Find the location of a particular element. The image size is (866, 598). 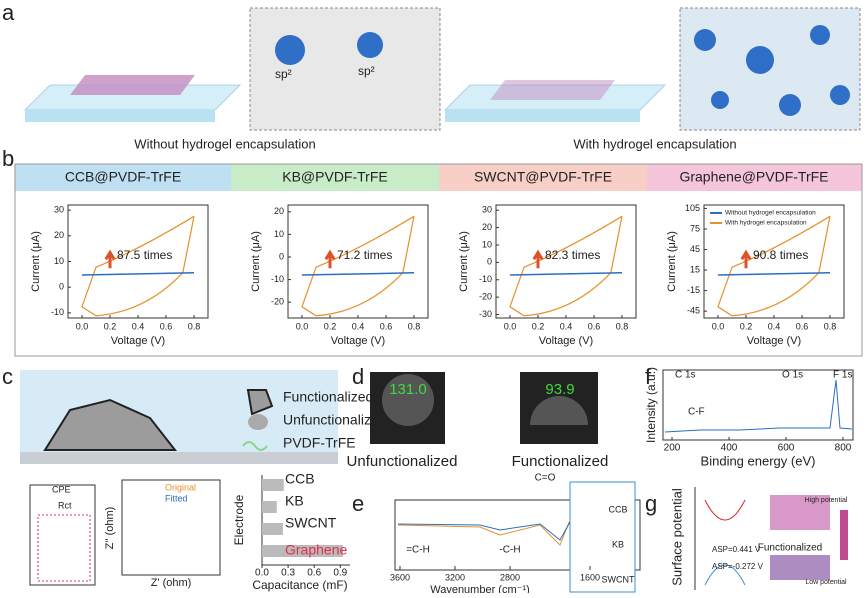

label: 131.0 is located at coordinates (408, 389).